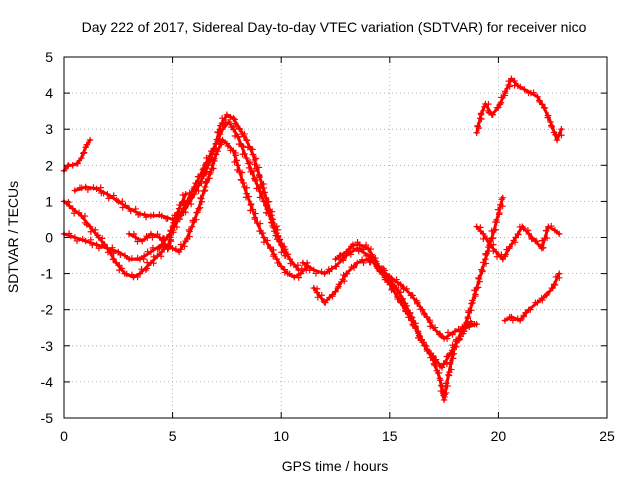 The image size is (640, 480). I want to click on y-tick-label: 0, so click(49, 238).